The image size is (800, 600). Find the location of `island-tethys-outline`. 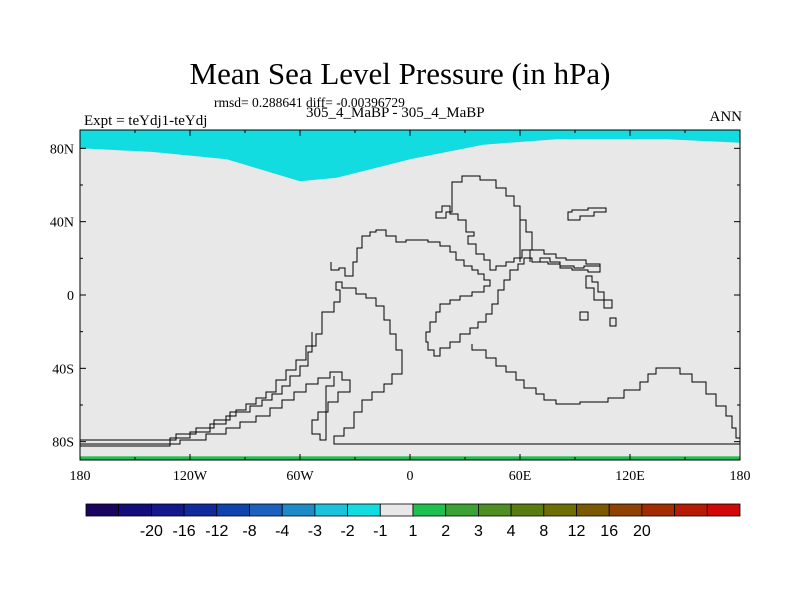

island-tethys-outline is located at coordinates (599, 292).